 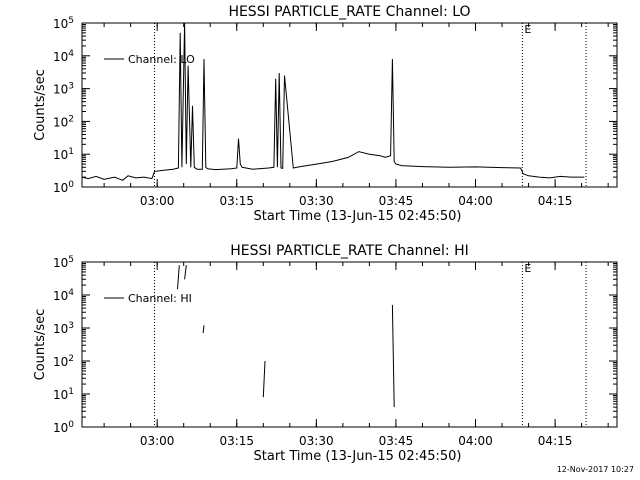 What do you see at coordinates (349, 251) in the screenshot?
I see `chart-title: HESSI PARTICLE_RATE Channel: HI` at bounding box center [349, 251].